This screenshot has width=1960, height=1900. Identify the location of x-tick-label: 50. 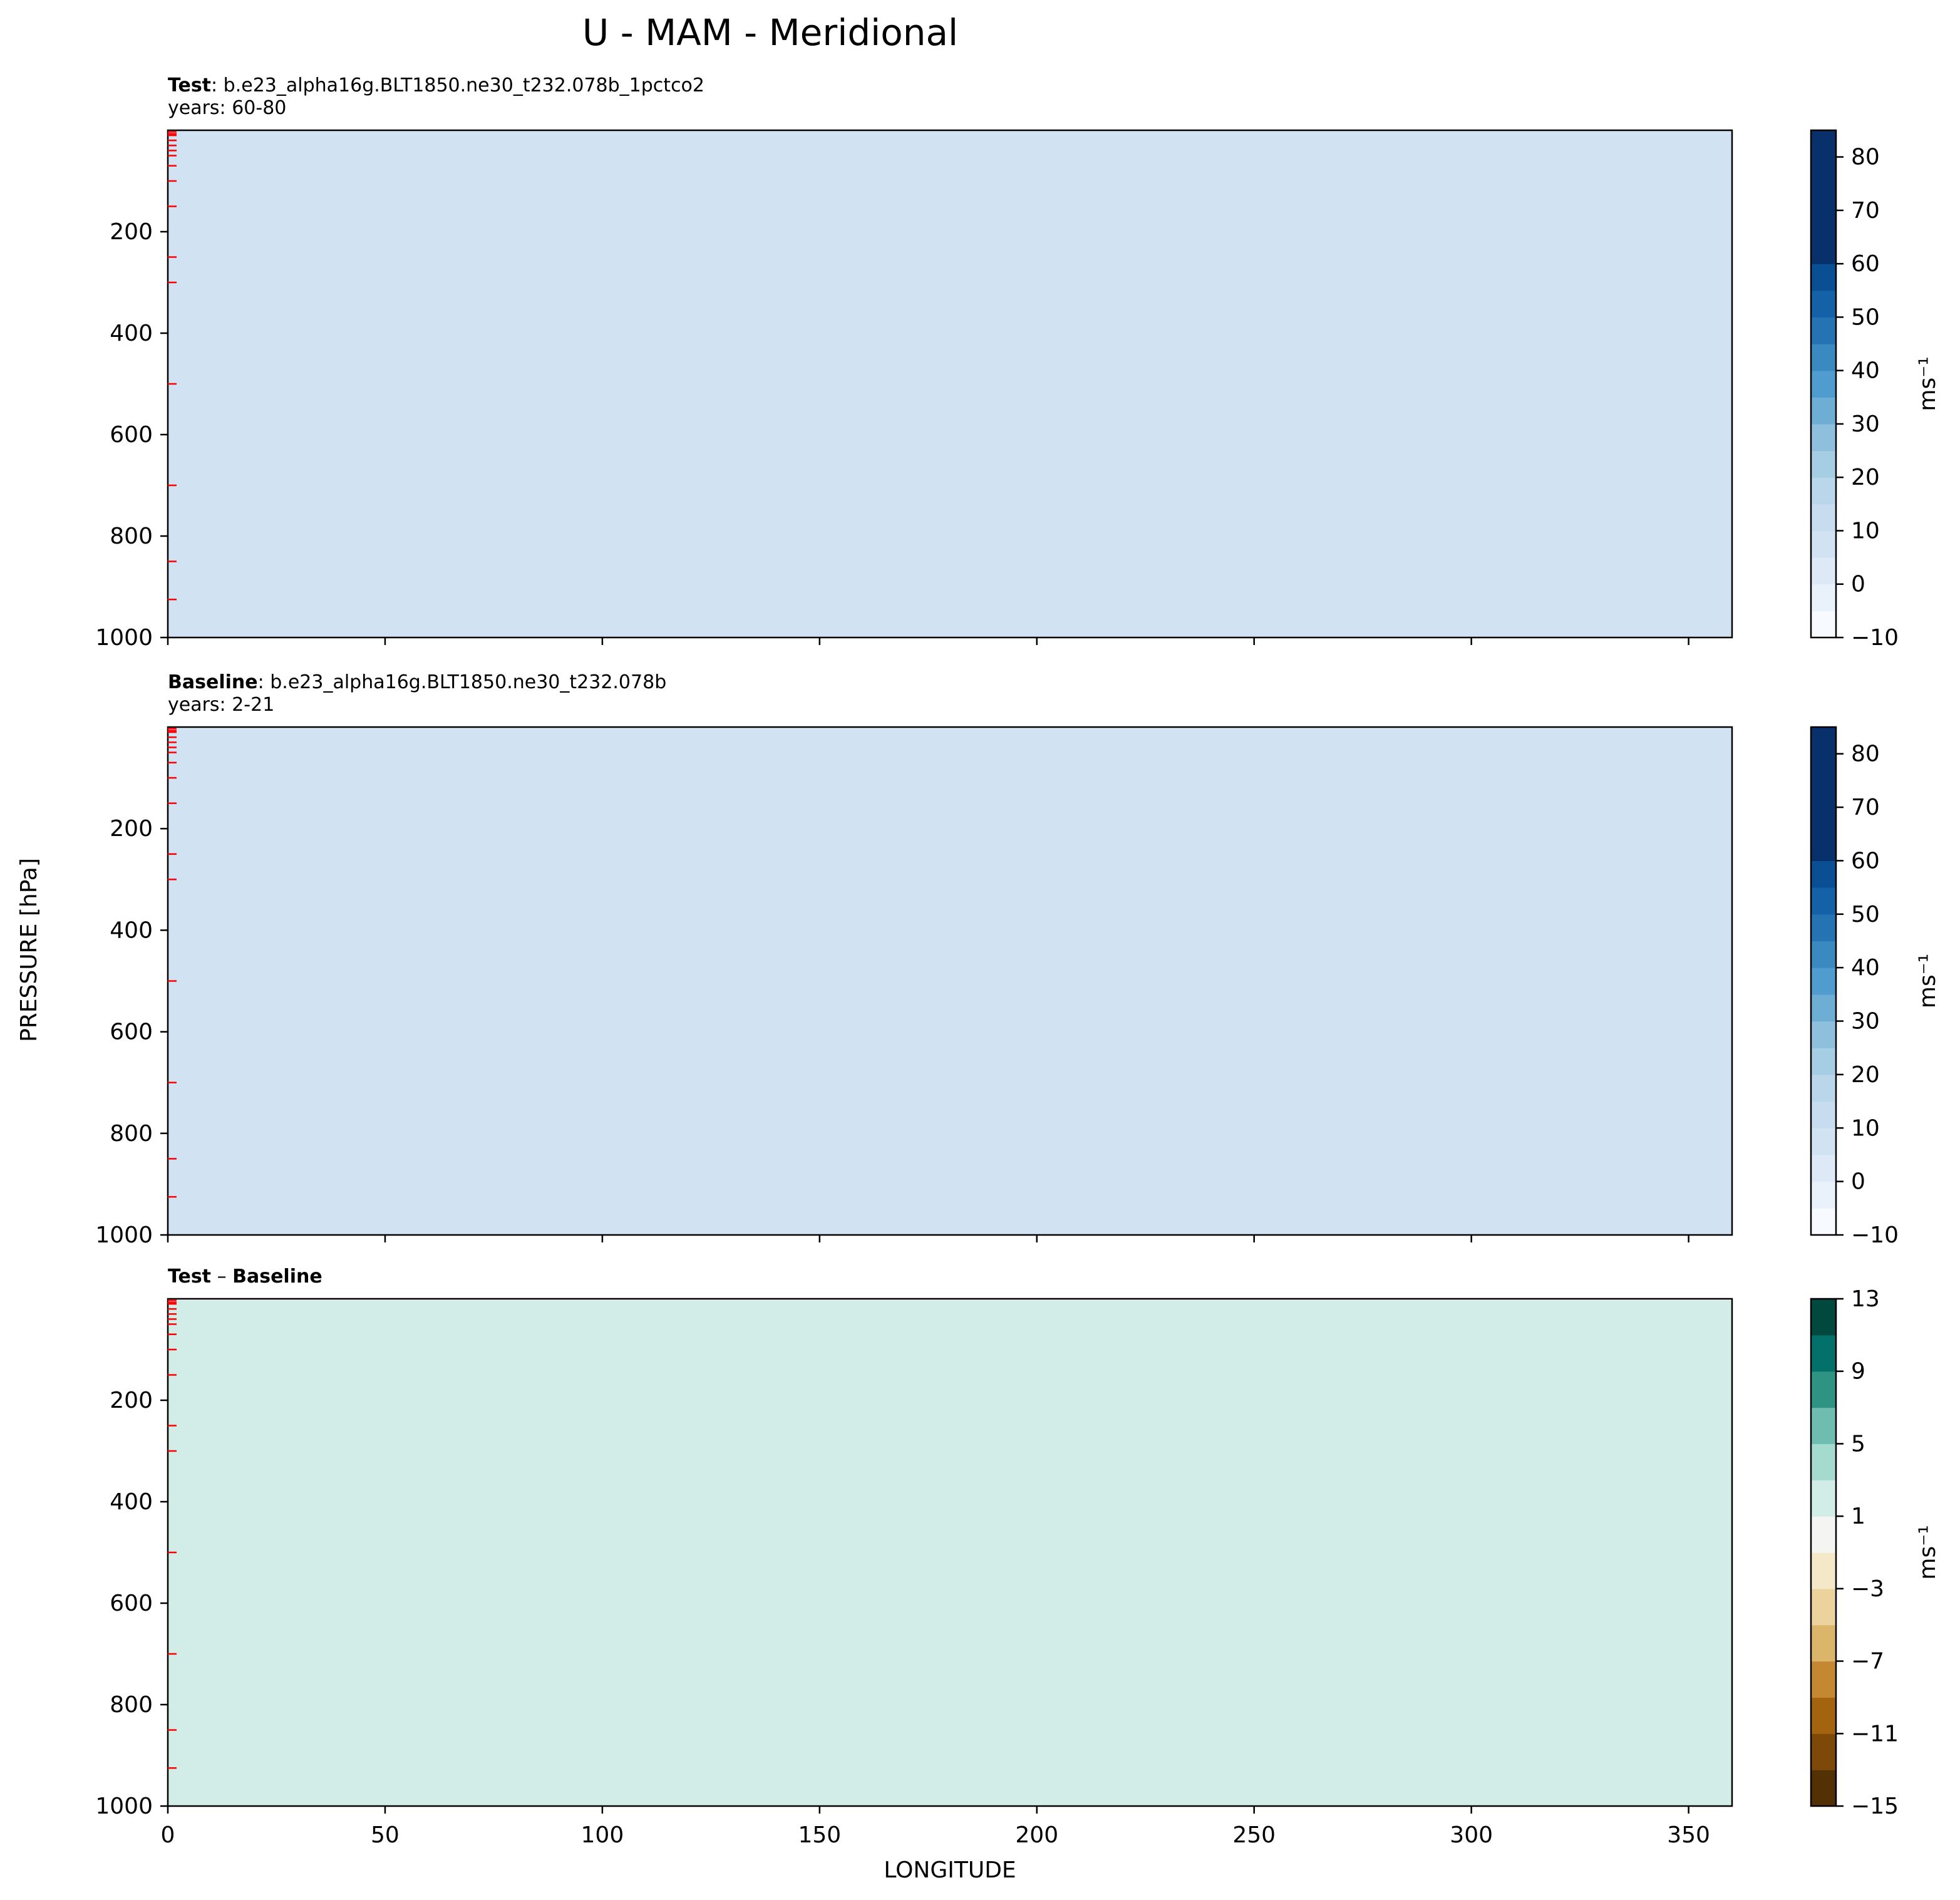
(385, 1835).